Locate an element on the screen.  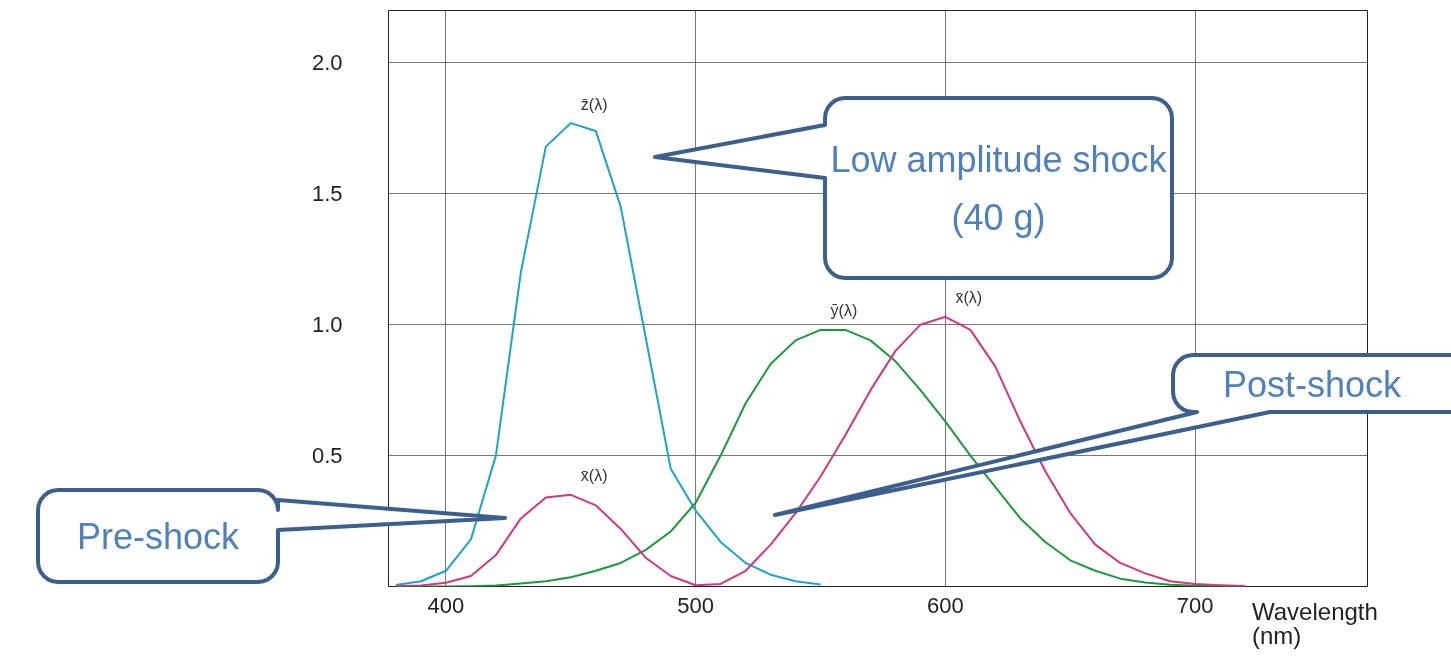
annotation: Post-shock is located at coordinates (1312, 383).